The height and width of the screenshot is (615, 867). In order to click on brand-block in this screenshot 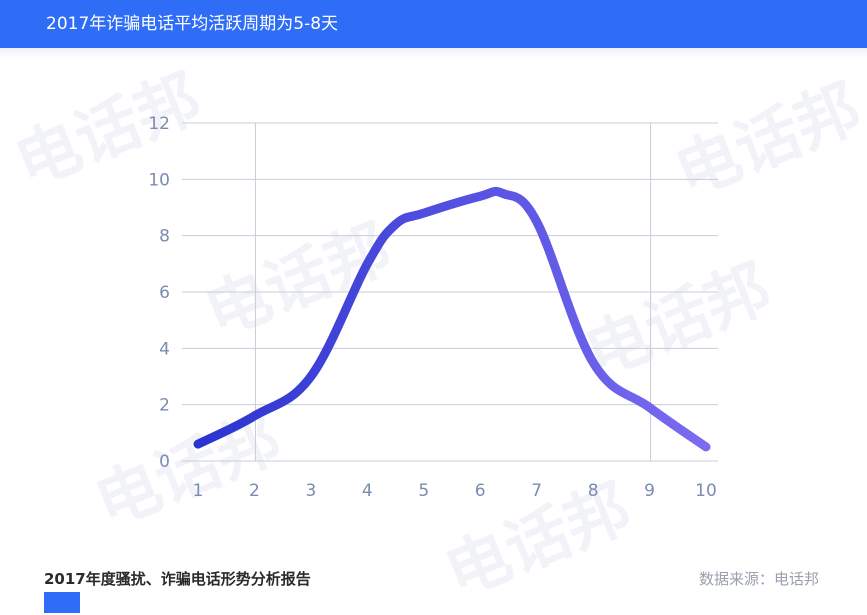, I will do `click(62, 602)`.